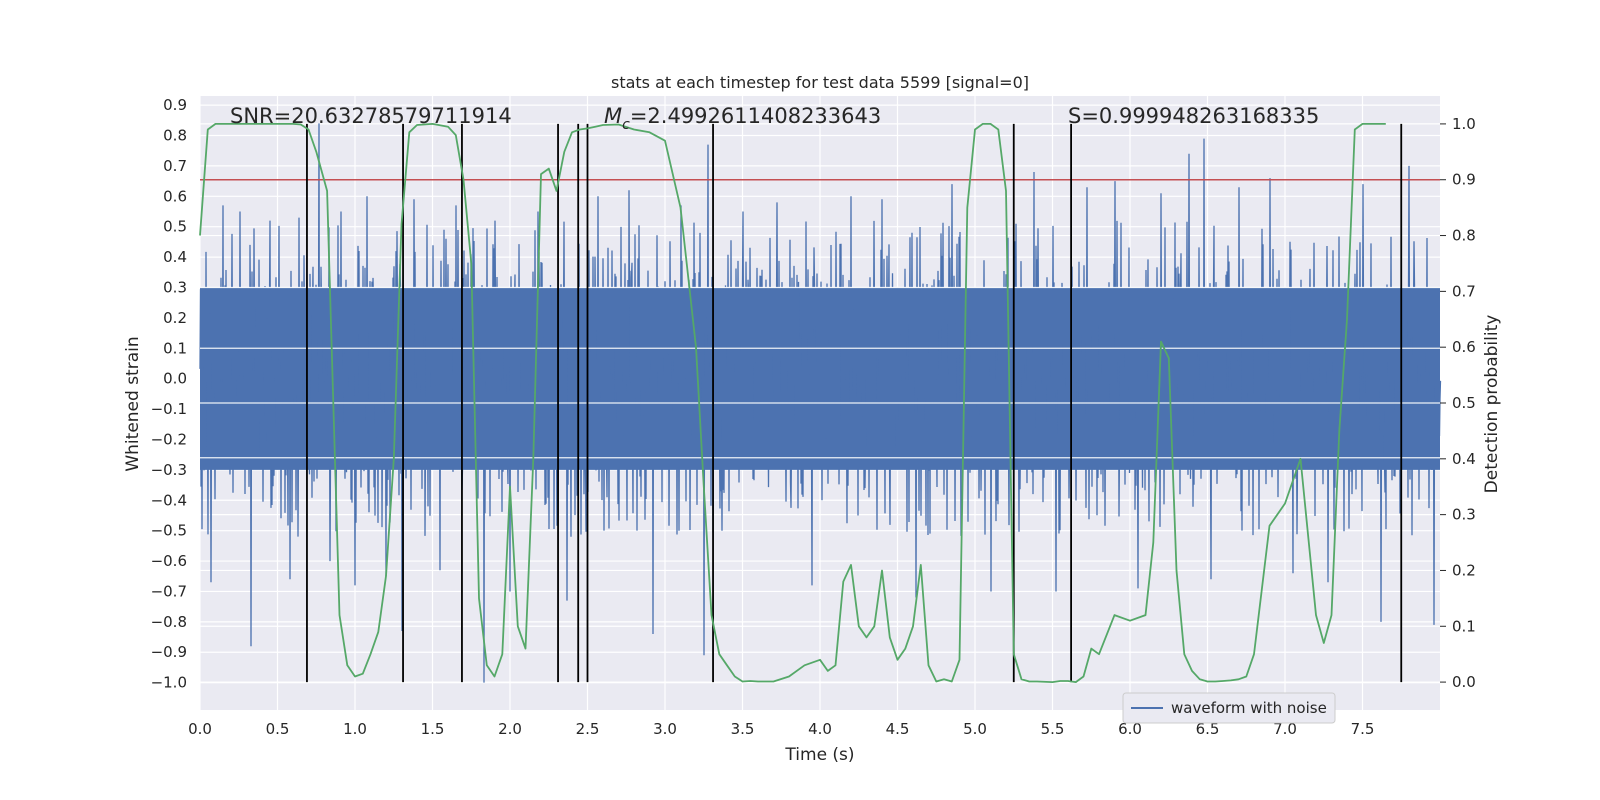 Image resolution: width=1600 pixels, height=800 pixels. What do you see at coordinates (1464, 459) in the screenshot?
I see `y2-tick-label: 0.4` at bounding box center [1464, 459].